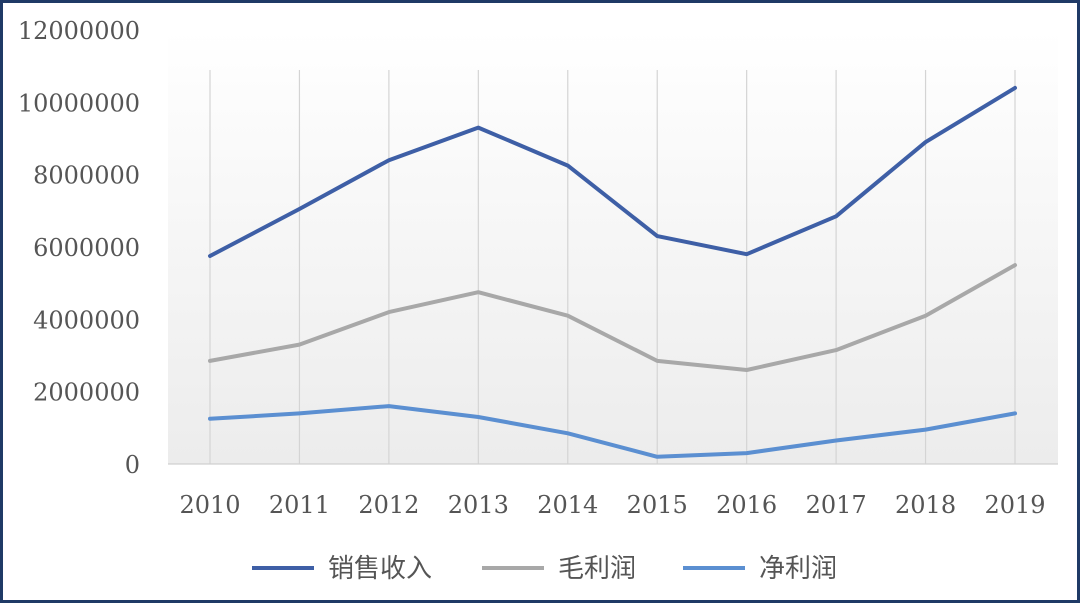 The height and width of the screenshot is (603, 1080). Describe the element at coordinates (132, 465) in the screenshot. I see `y-tick-label: 0` at that location.